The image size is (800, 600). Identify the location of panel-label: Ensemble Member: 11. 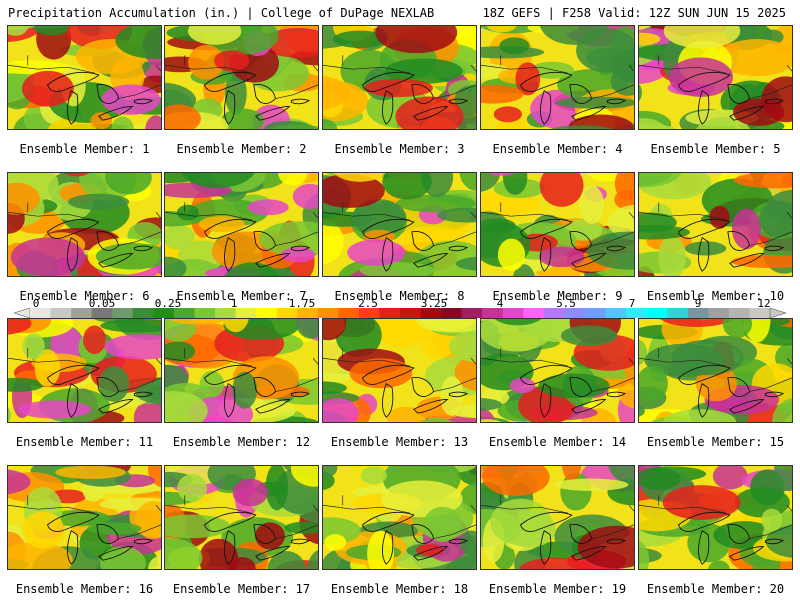
(84, 442).